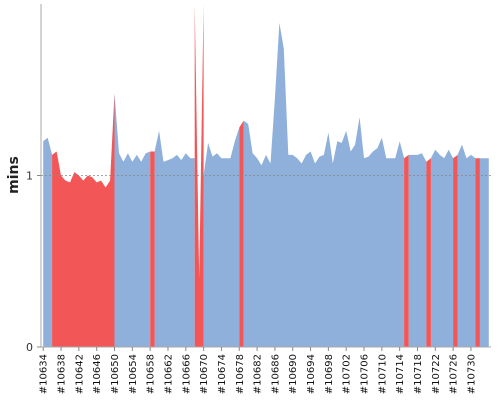  I want to click on x-tick-label-8: #10666, so click(186, 374).